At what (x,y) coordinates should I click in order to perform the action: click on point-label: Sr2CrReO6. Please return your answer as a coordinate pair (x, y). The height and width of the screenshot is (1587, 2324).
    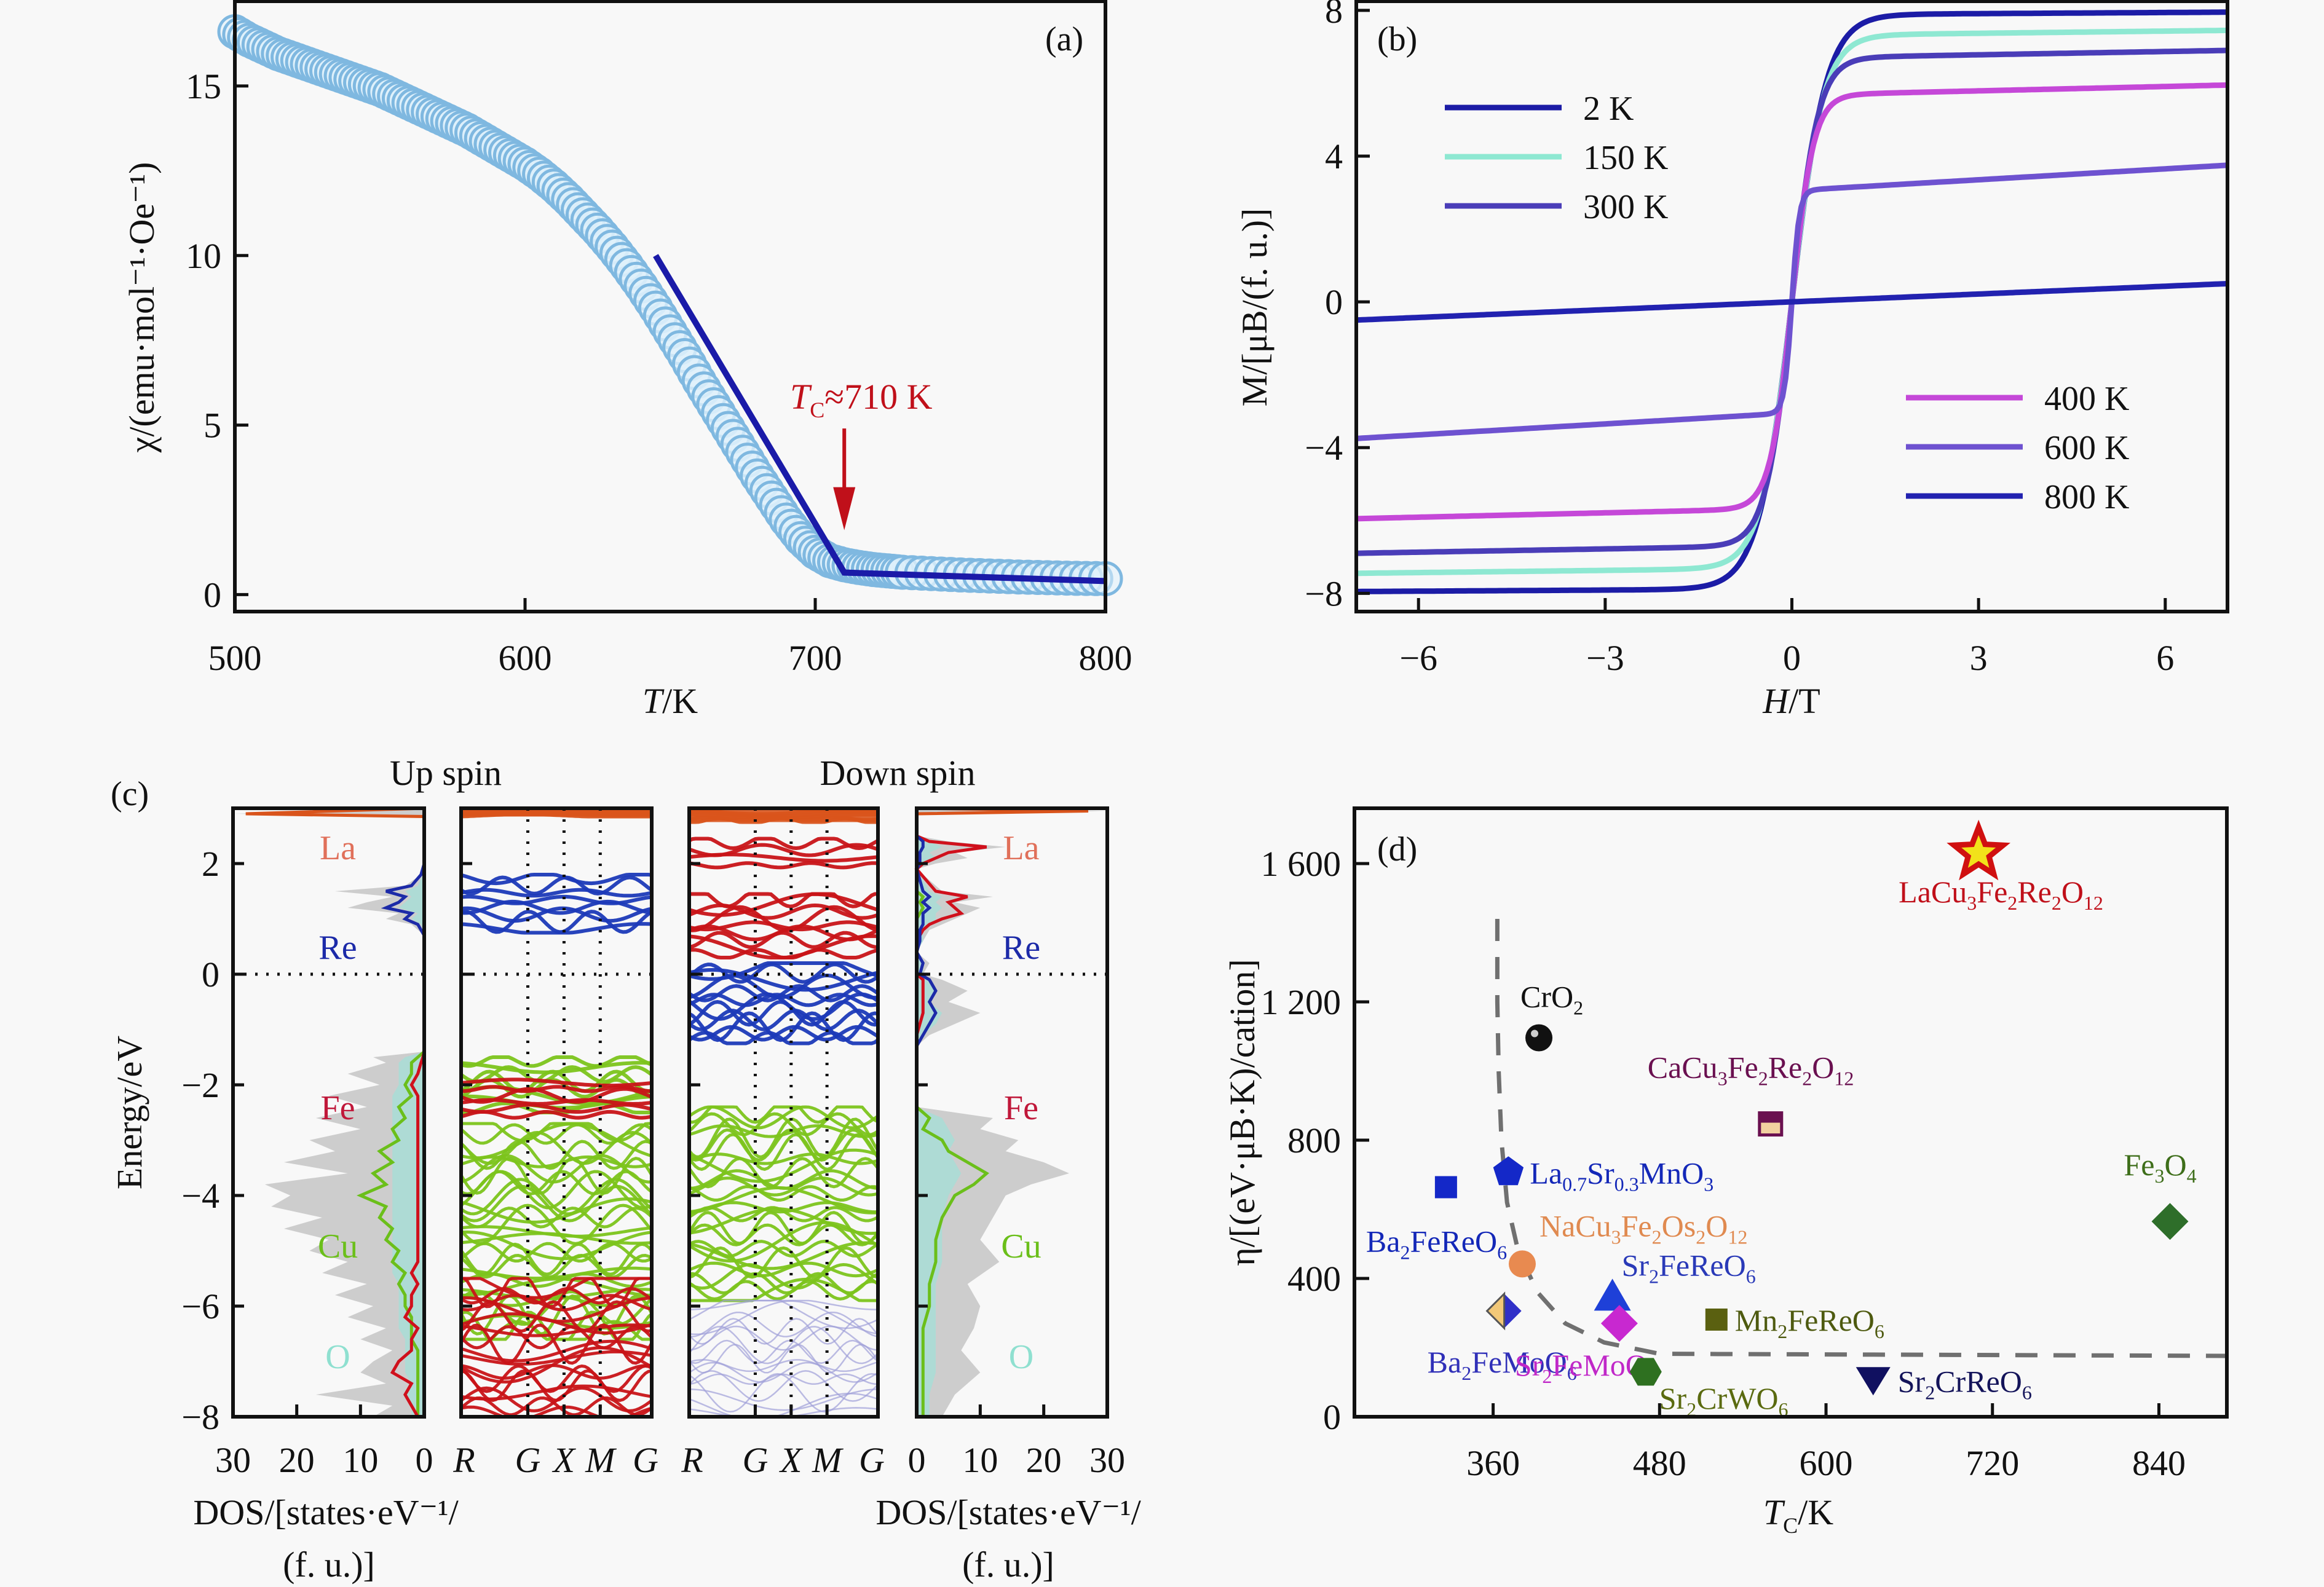
    Looking at the image, I should click on (1965, 1383).